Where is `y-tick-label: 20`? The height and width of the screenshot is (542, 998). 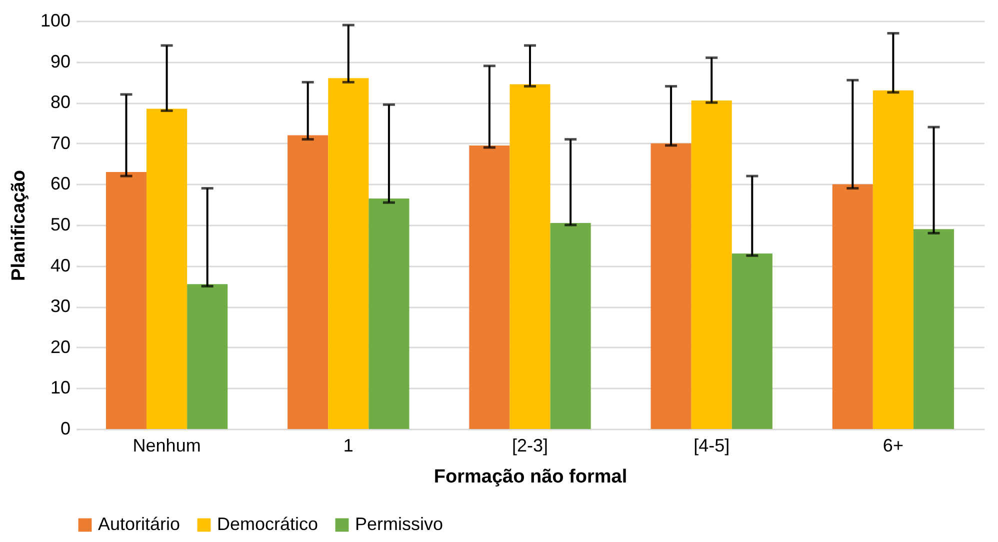
y-tick-label: 20 is located at coordinates (60, 346).